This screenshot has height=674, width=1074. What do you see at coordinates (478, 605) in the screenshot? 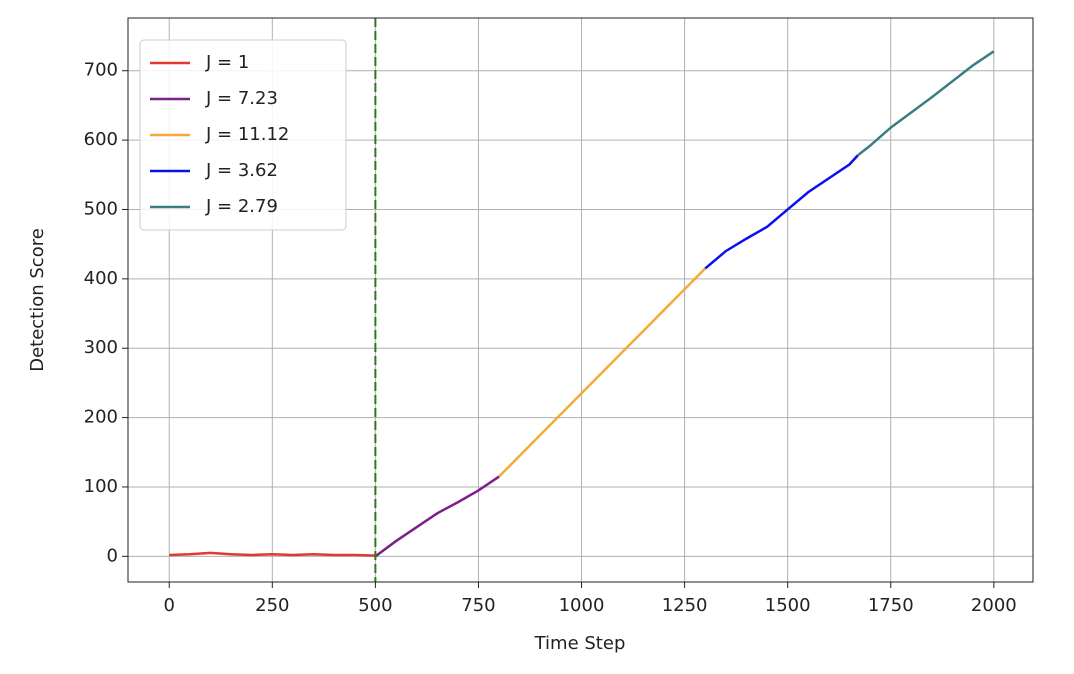
I see `x-tick-label: 750` at bounding box center [478, 605].